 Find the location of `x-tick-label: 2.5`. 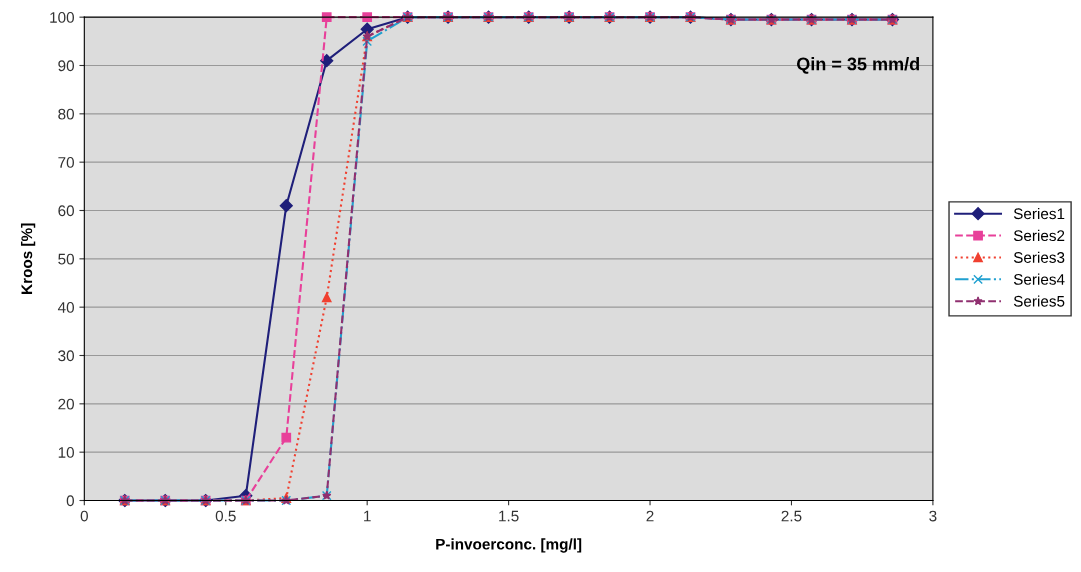

x-tick-label: 2.5 is located at coordinates (791, 516).